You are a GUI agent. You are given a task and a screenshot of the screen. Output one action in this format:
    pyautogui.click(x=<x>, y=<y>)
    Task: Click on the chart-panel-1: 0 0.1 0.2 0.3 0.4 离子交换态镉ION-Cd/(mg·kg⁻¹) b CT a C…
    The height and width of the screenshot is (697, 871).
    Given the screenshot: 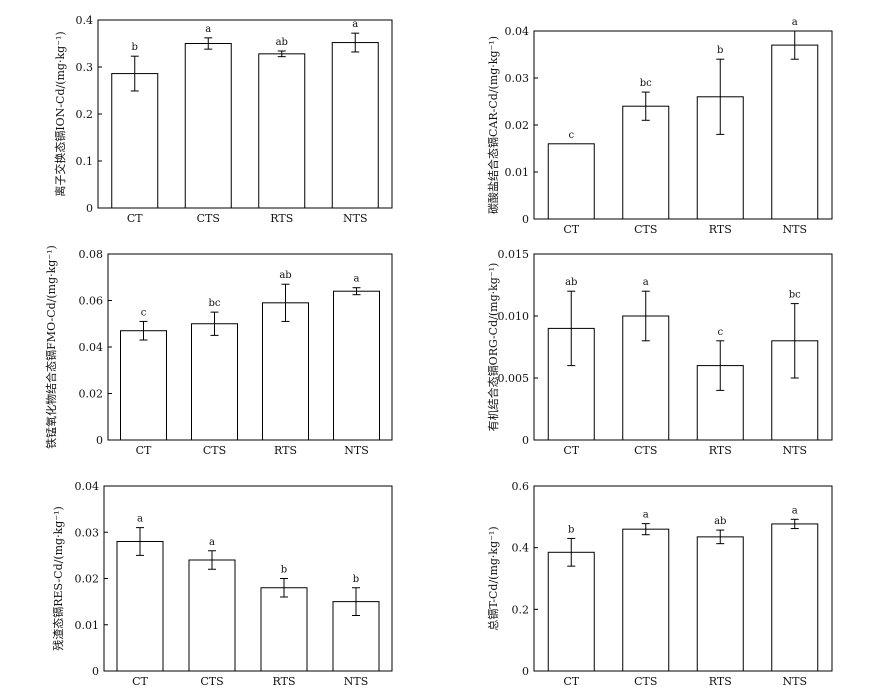 What is the action you would take?
    pyautogui.click(x=223, y=119)
    